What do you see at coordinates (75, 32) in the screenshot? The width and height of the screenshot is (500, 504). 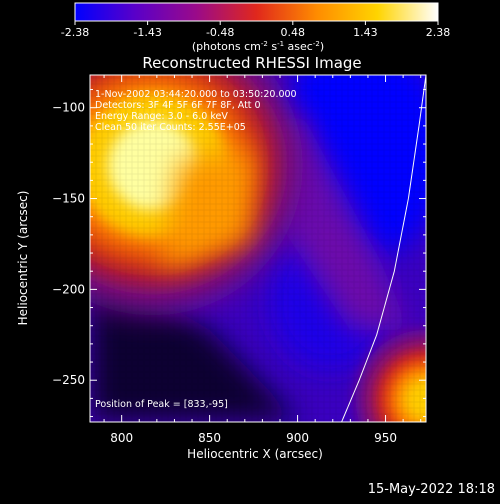 I see `colorbar-tick-label: -2.38` at bounding box center [75, 32].